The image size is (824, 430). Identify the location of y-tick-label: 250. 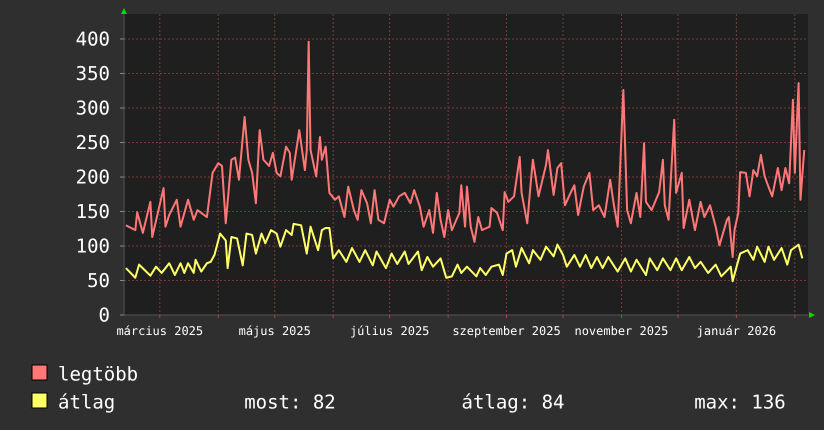
(93, 143).